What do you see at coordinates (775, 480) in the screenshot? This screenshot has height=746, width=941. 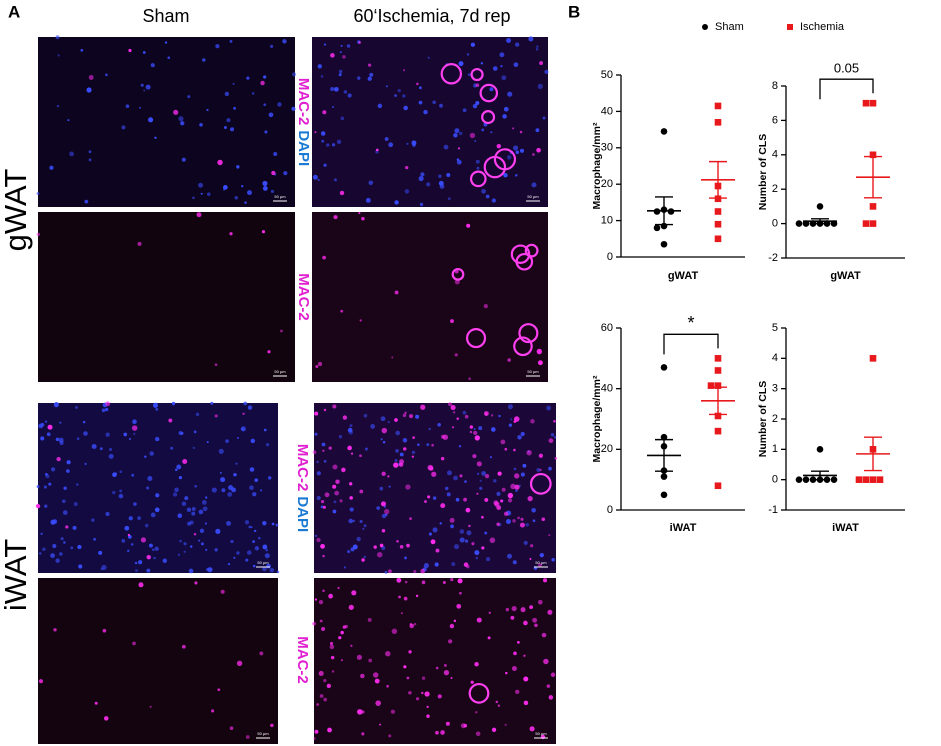 I see `y-tick-label: 0` at bounding box center [775, 480].